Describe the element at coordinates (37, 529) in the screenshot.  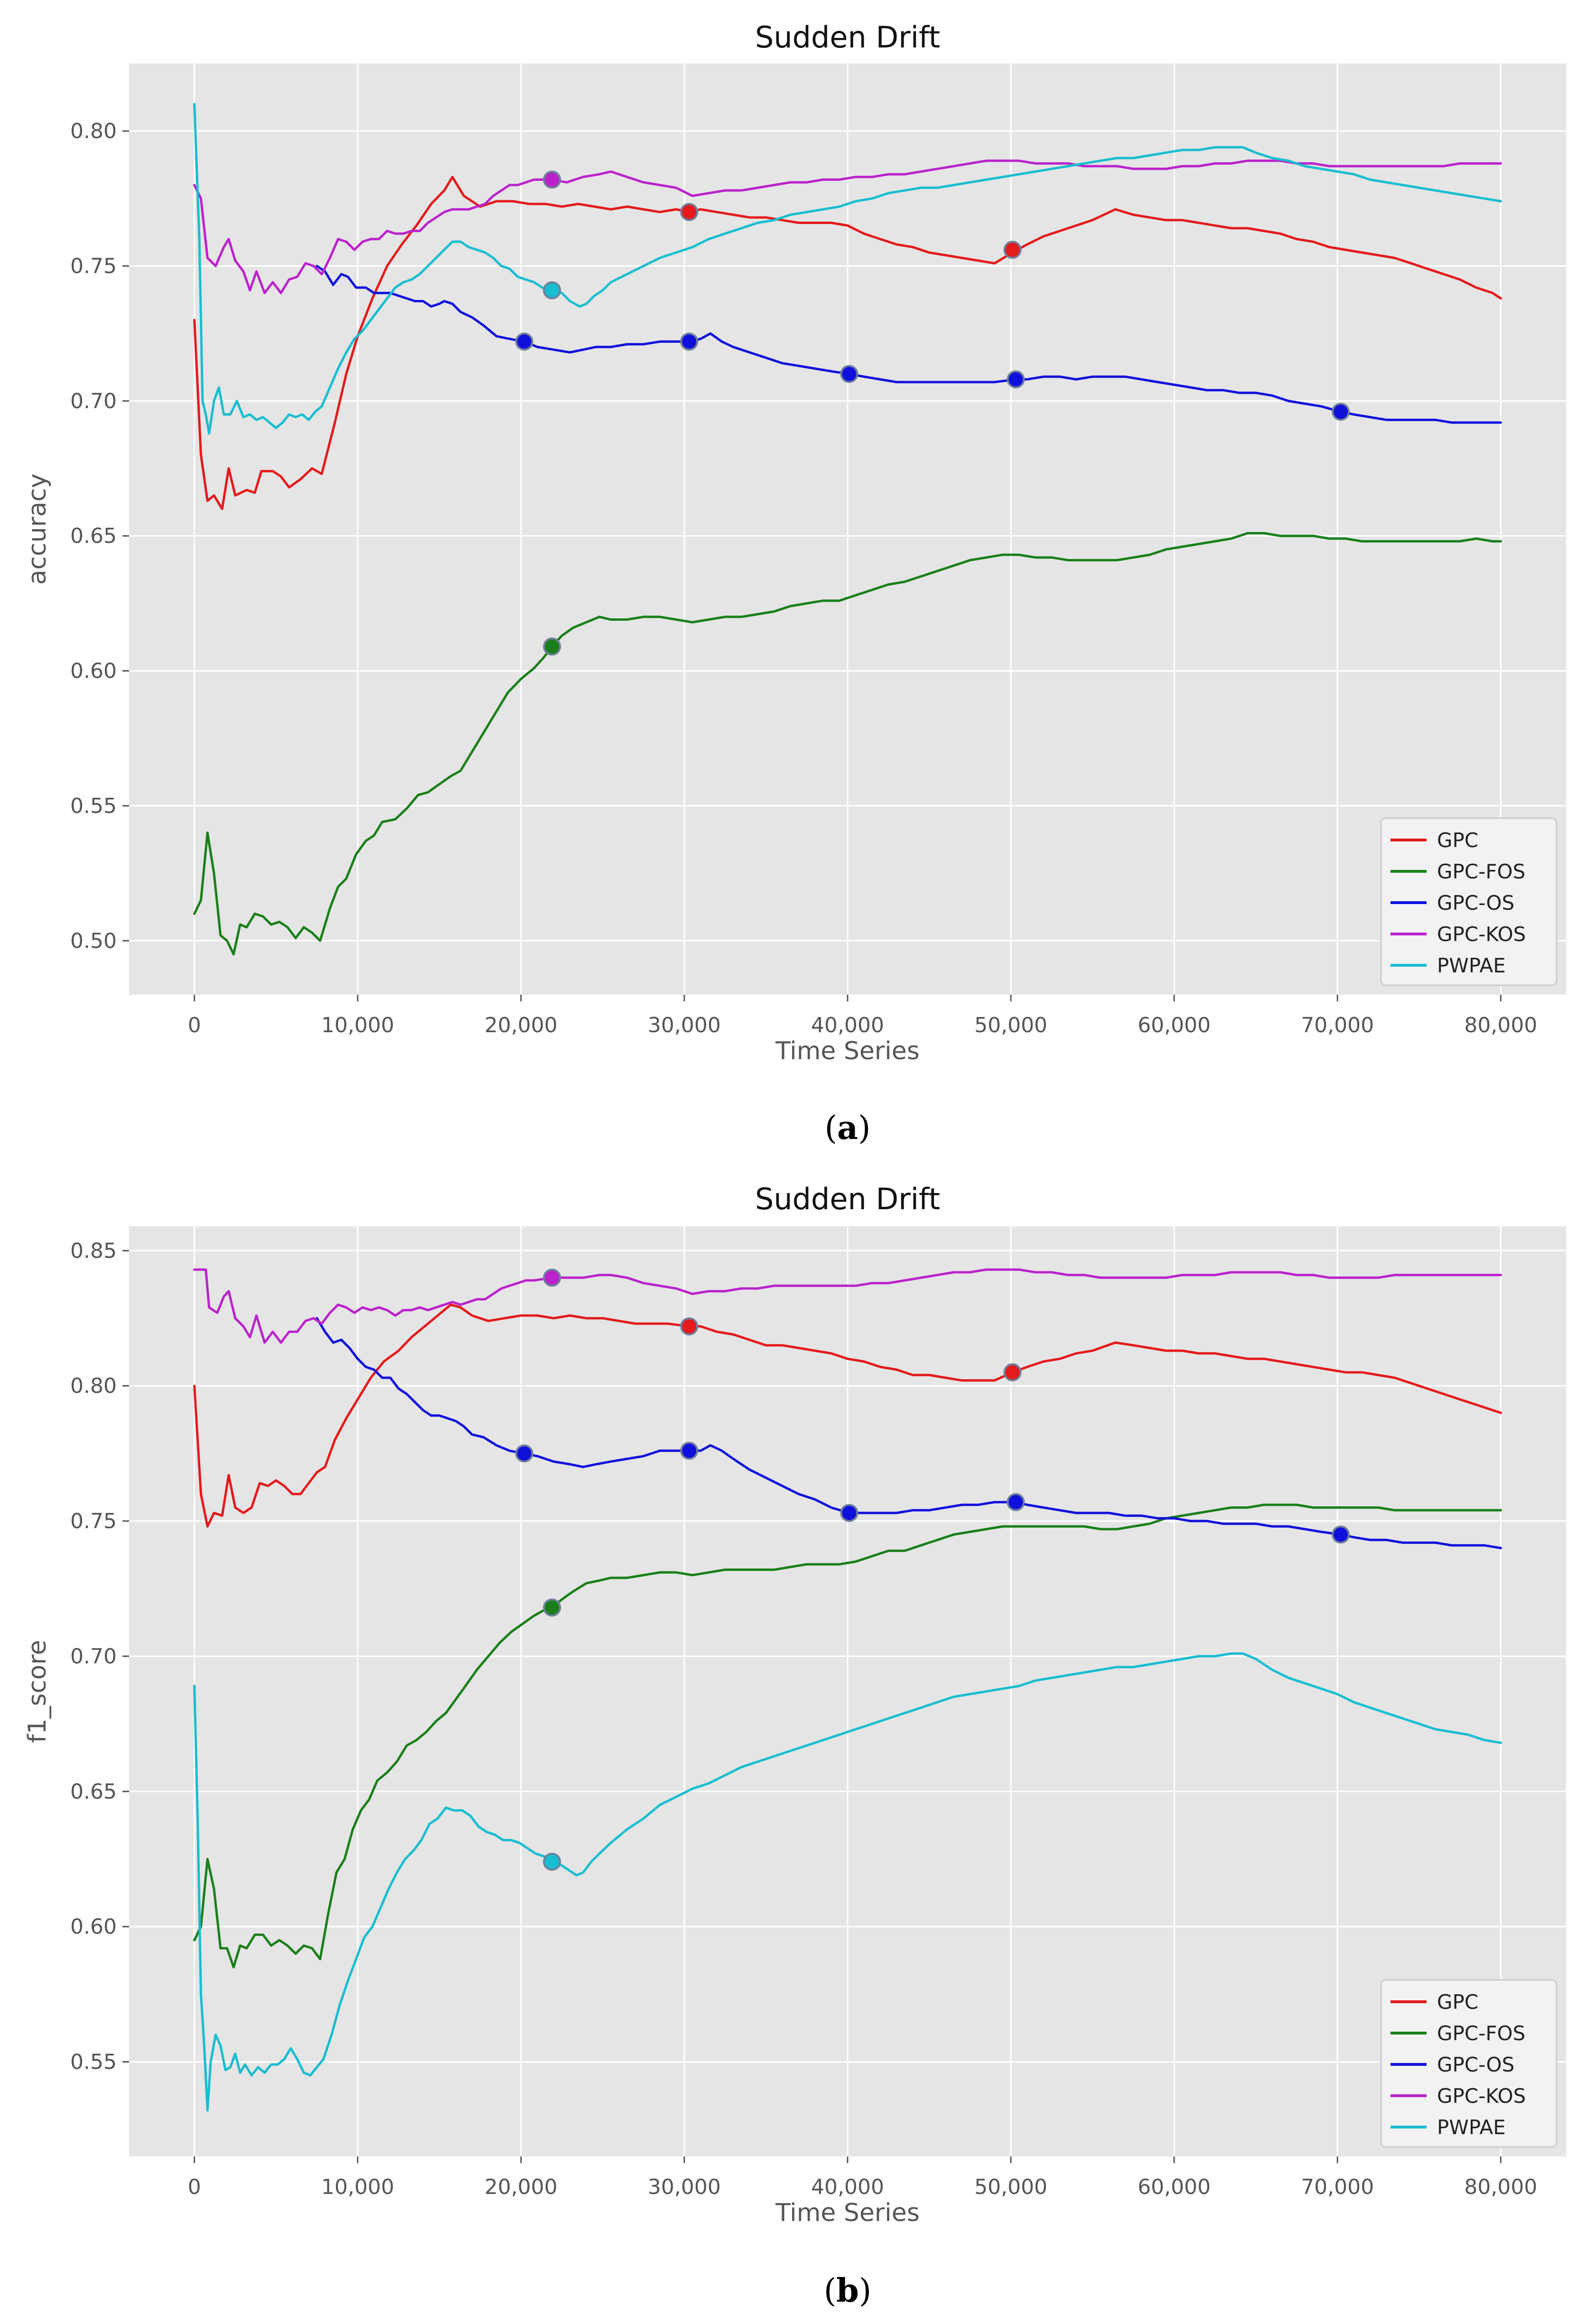
I see `y-axis-label: accuracy` at that location.